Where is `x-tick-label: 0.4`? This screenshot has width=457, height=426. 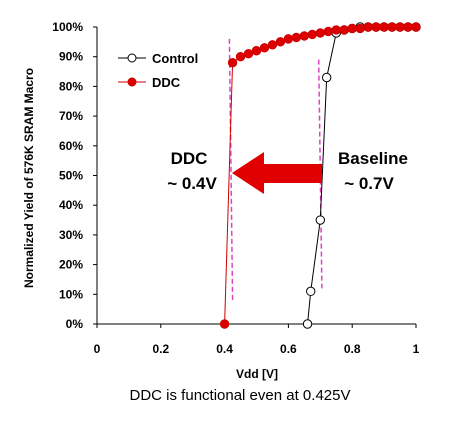 x-tick-label: 0.4 is located at coordinates (224, 349).